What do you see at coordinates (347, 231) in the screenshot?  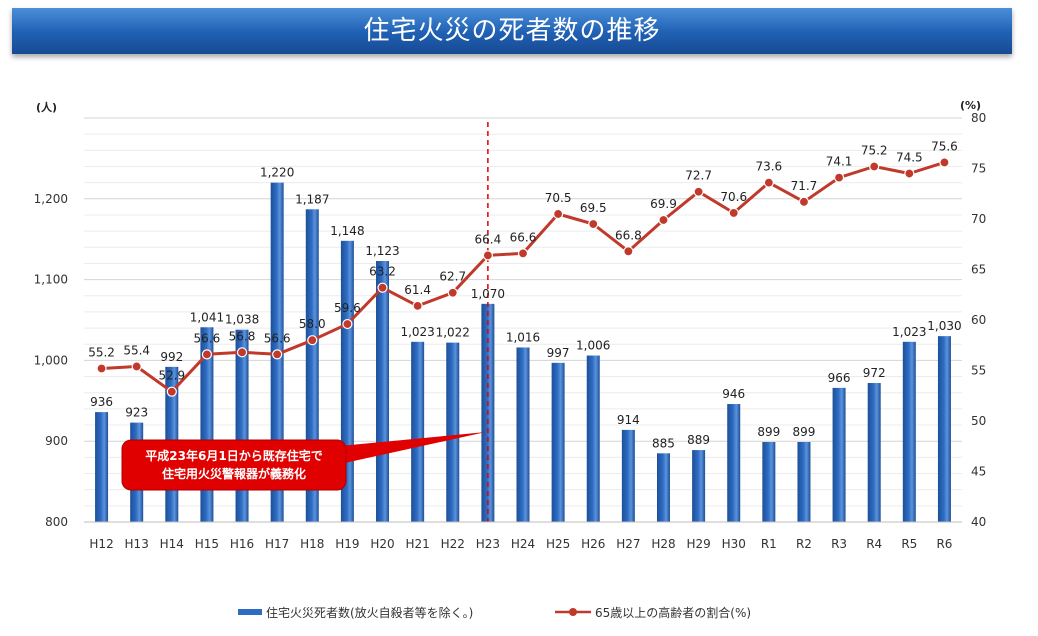 I see `bar-value-label: 1,148` at bounding box center [347, 231].